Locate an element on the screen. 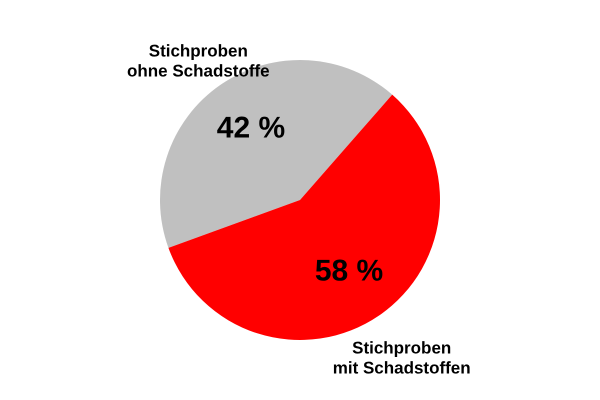  data-label: 42 % is located at coordinates (251, 127).